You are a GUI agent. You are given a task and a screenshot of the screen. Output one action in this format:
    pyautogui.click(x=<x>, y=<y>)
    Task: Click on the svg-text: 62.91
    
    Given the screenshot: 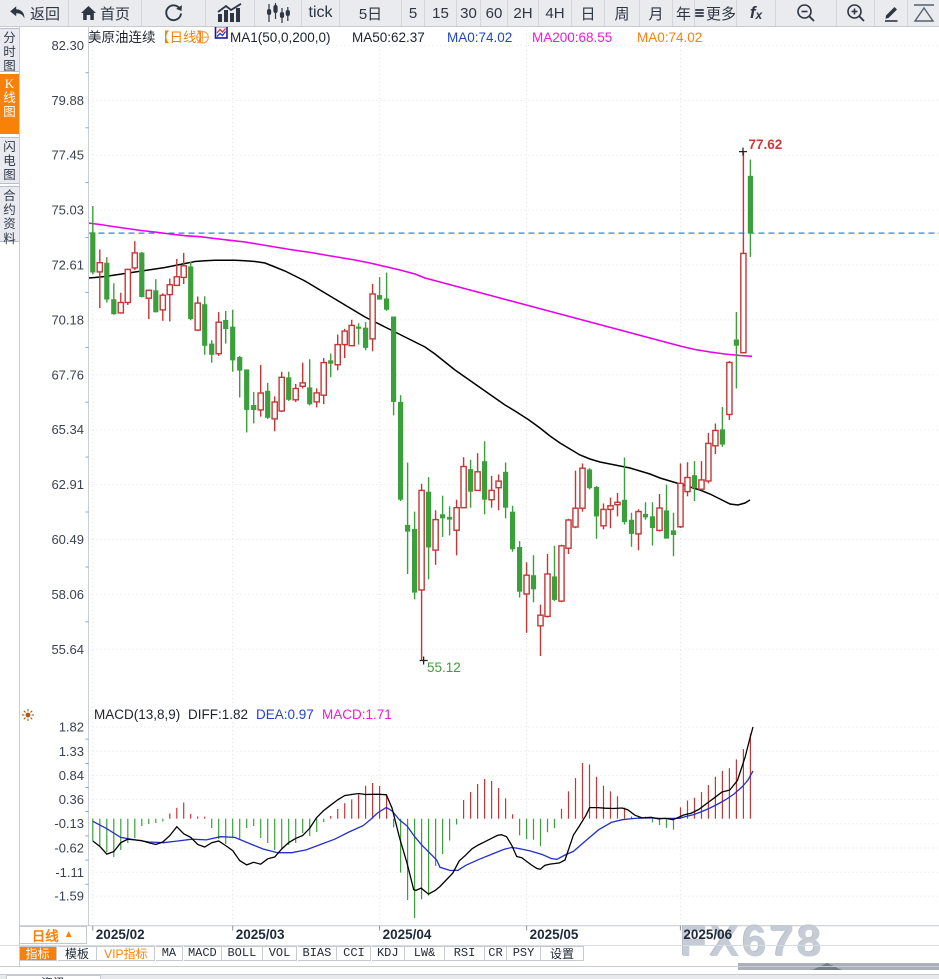 What is the action you would take?
    pyautogui.click(x=67, y=484)
    